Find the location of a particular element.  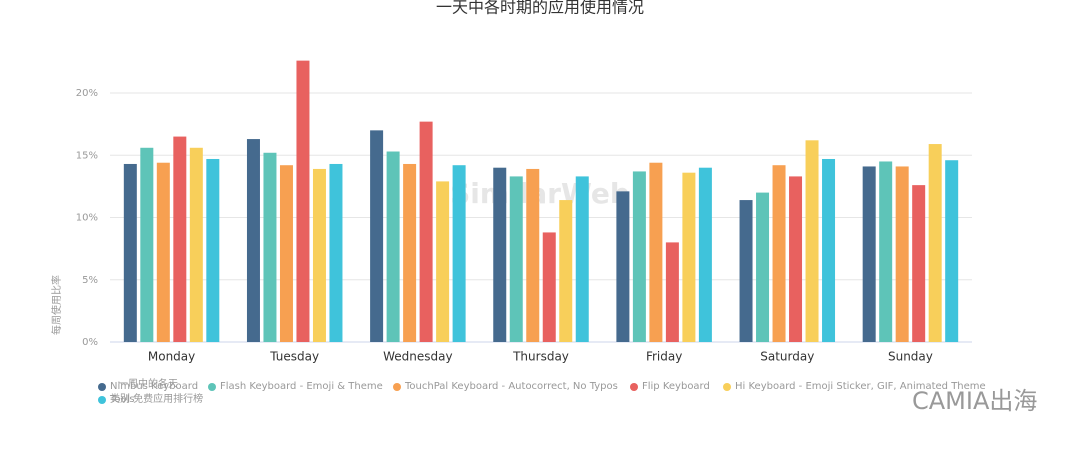

legend-label: Nimbus Keyboard is located at coordinates (154, 386).